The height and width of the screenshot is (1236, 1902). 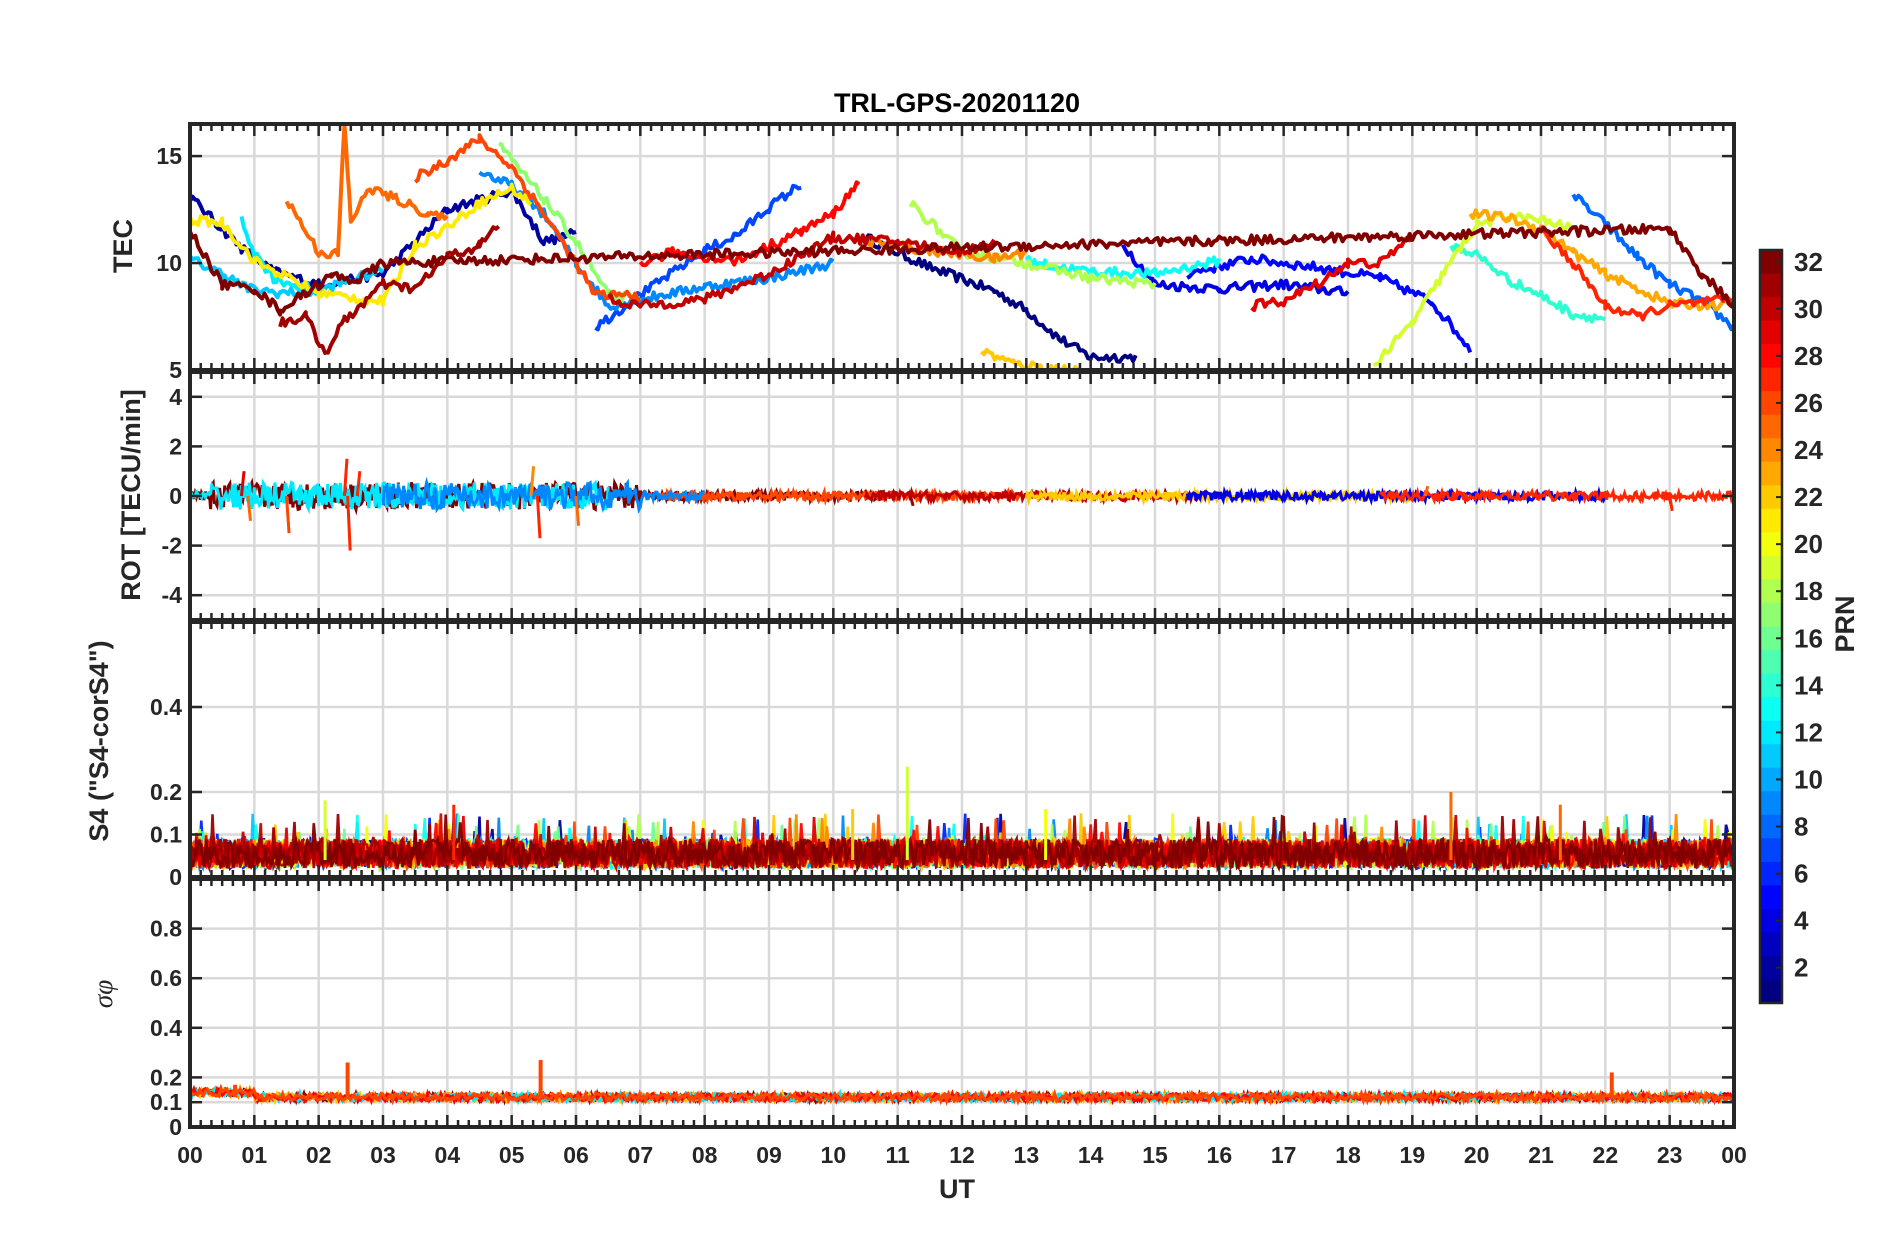 What do you see at coordinates (99, 740) in the screenshot?
I see `ylabel-s4: S4 ("S4-corS4")` at bounding box center [99, 740].